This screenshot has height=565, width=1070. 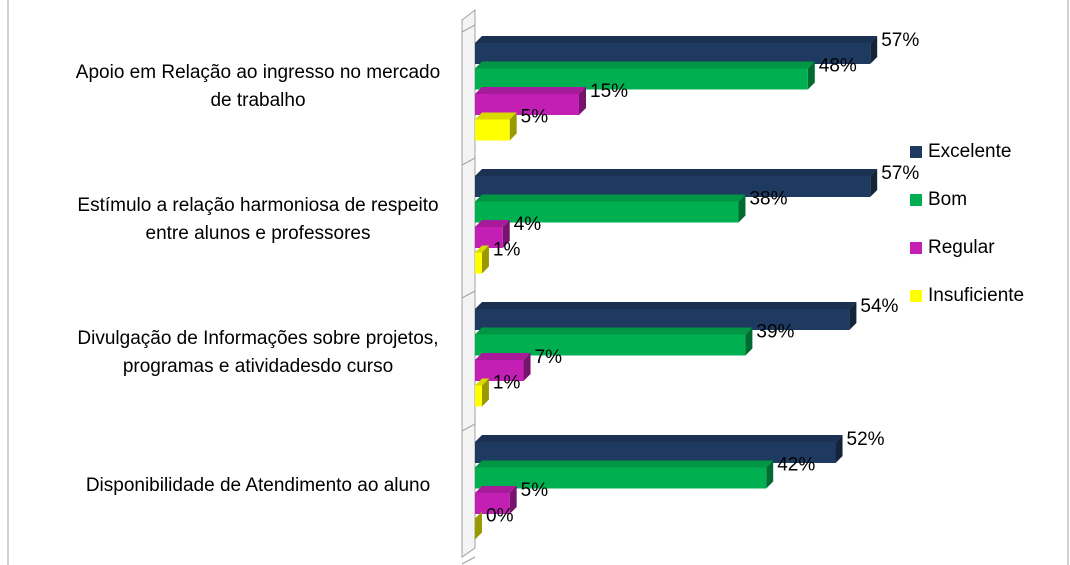 I want to click on value-label: 0%, so click(x=500, y=516).